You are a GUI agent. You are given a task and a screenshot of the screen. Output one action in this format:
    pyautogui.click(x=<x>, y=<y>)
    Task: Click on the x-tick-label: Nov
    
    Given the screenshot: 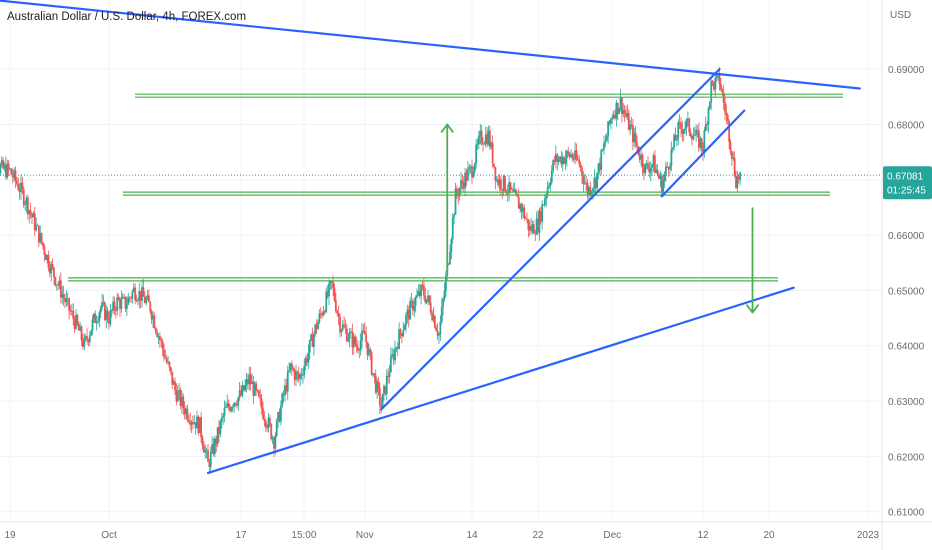 What is the action you would take?
    pyautogui.click(x=365, y=535)
    